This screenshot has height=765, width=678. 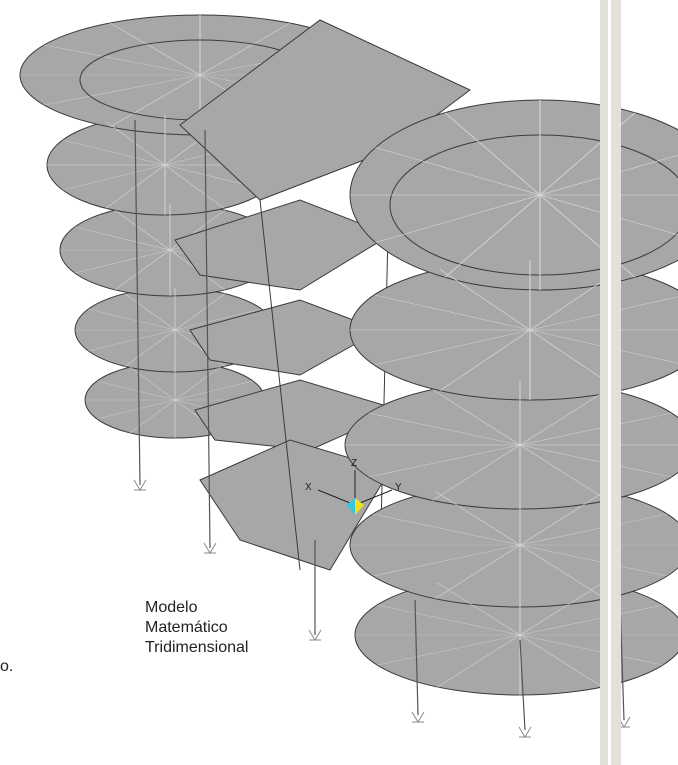 What do you see at coordinates (308, 487) in the screenshot?
I see `axis-label-x: X` at bounding box center [308, 487].